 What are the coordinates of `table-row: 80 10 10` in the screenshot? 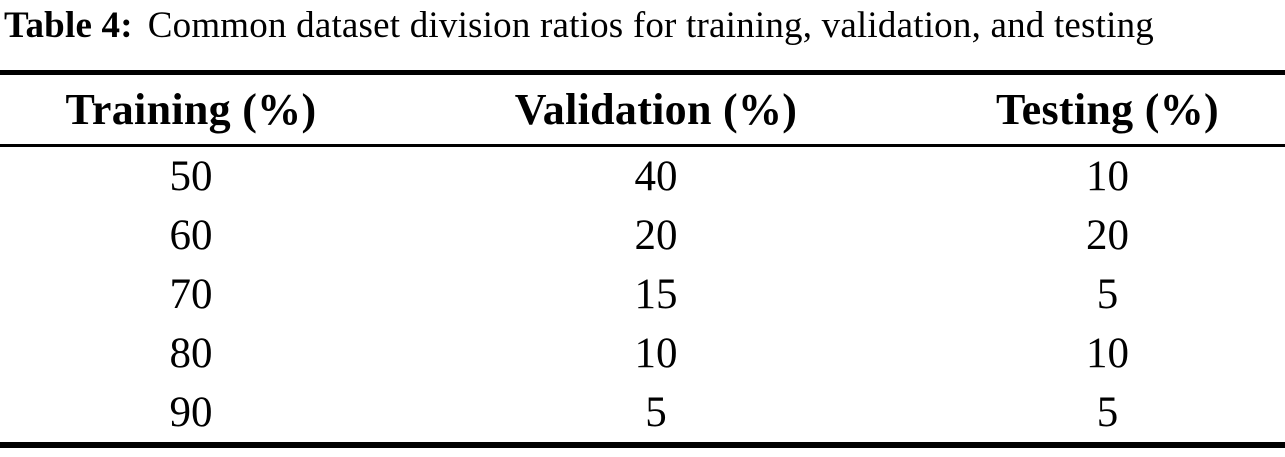 It's located at (642, 353).